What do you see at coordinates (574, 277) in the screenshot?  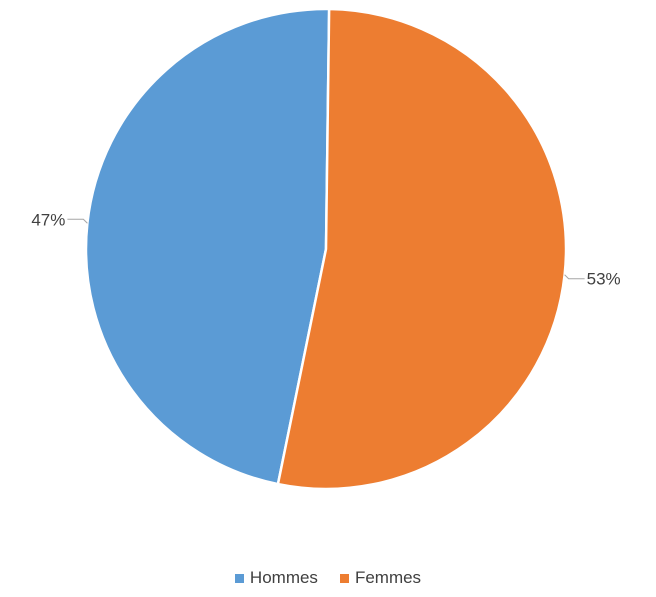 I see `leader-line-femmes` at bounding box center [574, 277].